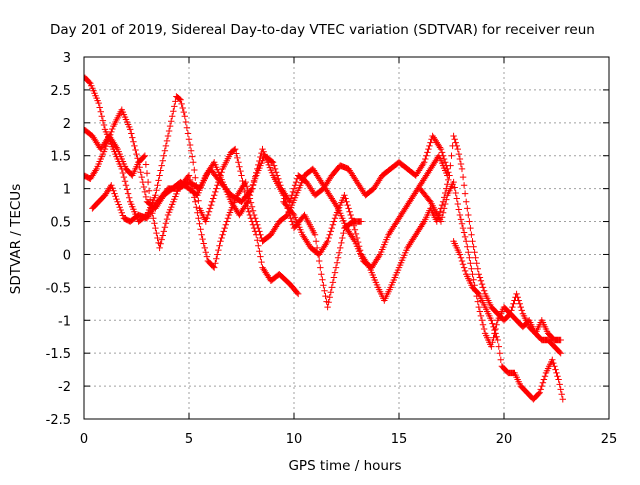  What do you see at coordinates (189, 439) in the screenshot?
I see `x-tick-label: 5` at bounding box center [189, 439].